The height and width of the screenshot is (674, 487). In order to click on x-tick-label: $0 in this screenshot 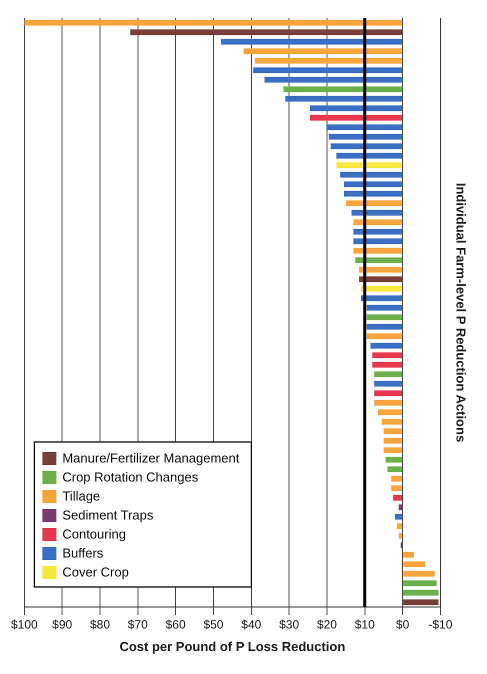, I will do `click(403, 625)`.